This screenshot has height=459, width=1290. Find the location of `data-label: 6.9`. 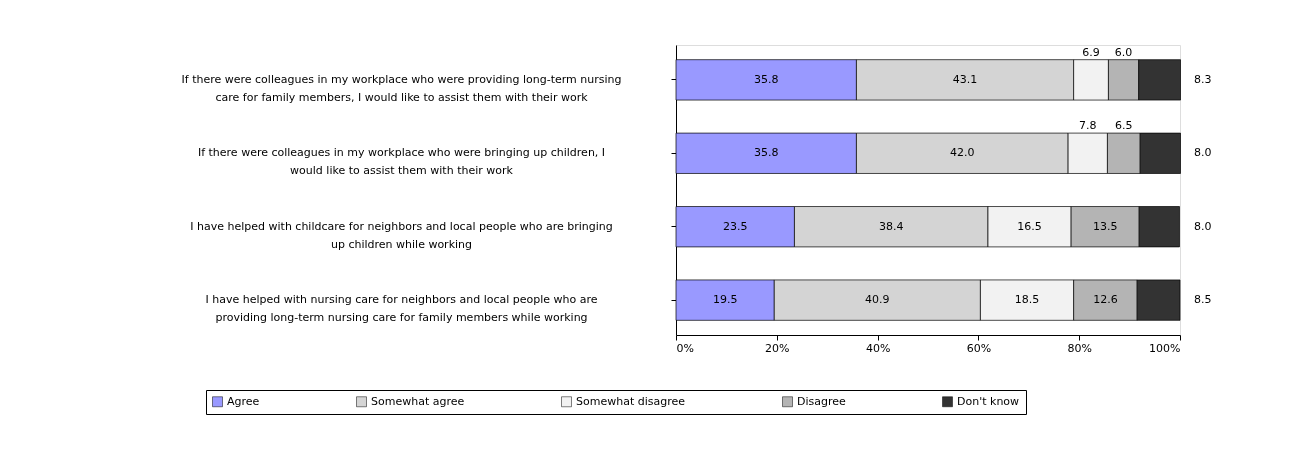

data-label: 6.9 is located at coordinates (1091, 52).